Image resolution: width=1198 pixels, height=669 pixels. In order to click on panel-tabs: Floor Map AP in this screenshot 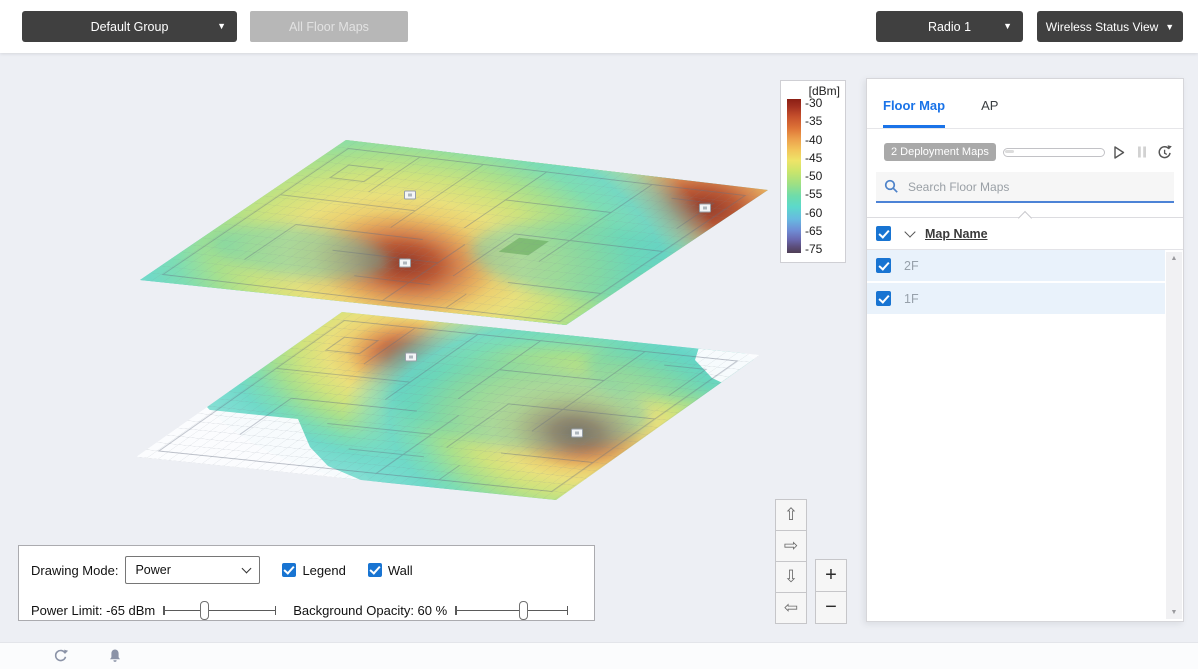, I will do `click(1025, 104)`.